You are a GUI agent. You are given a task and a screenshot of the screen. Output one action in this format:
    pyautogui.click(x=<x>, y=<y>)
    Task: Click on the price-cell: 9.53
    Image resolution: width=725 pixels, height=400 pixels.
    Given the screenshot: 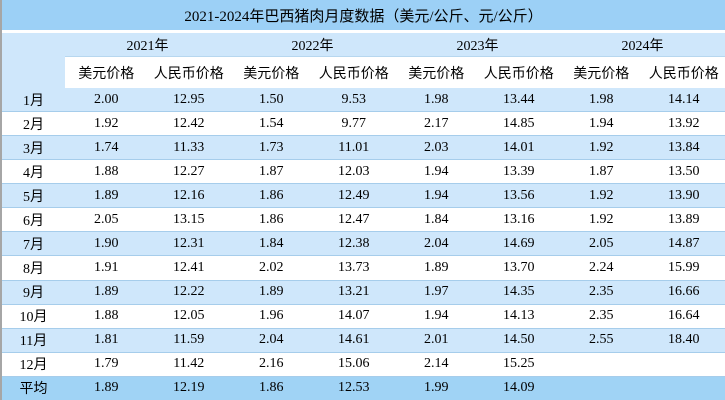 What is the action you would take?
    pyautogui.click(x=353, y=100)
    